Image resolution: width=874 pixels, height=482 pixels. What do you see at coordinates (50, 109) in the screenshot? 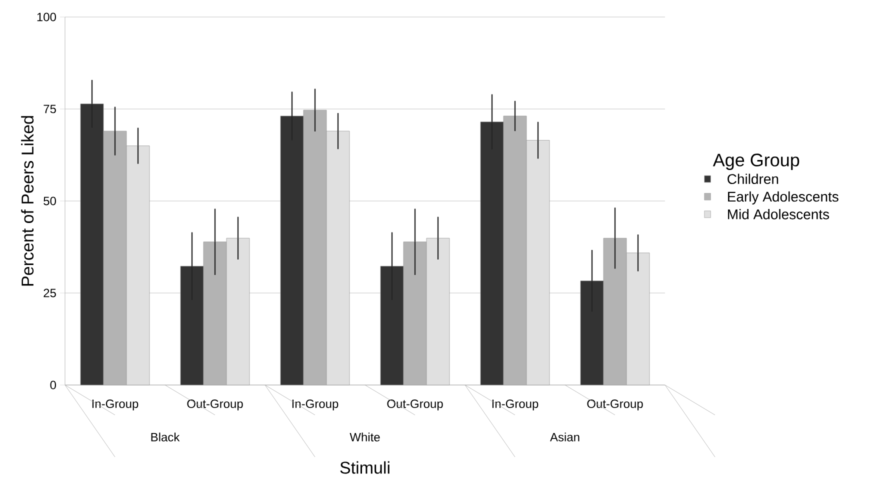
I see `y-tick-label: 75` at bounding box center [50, 109].